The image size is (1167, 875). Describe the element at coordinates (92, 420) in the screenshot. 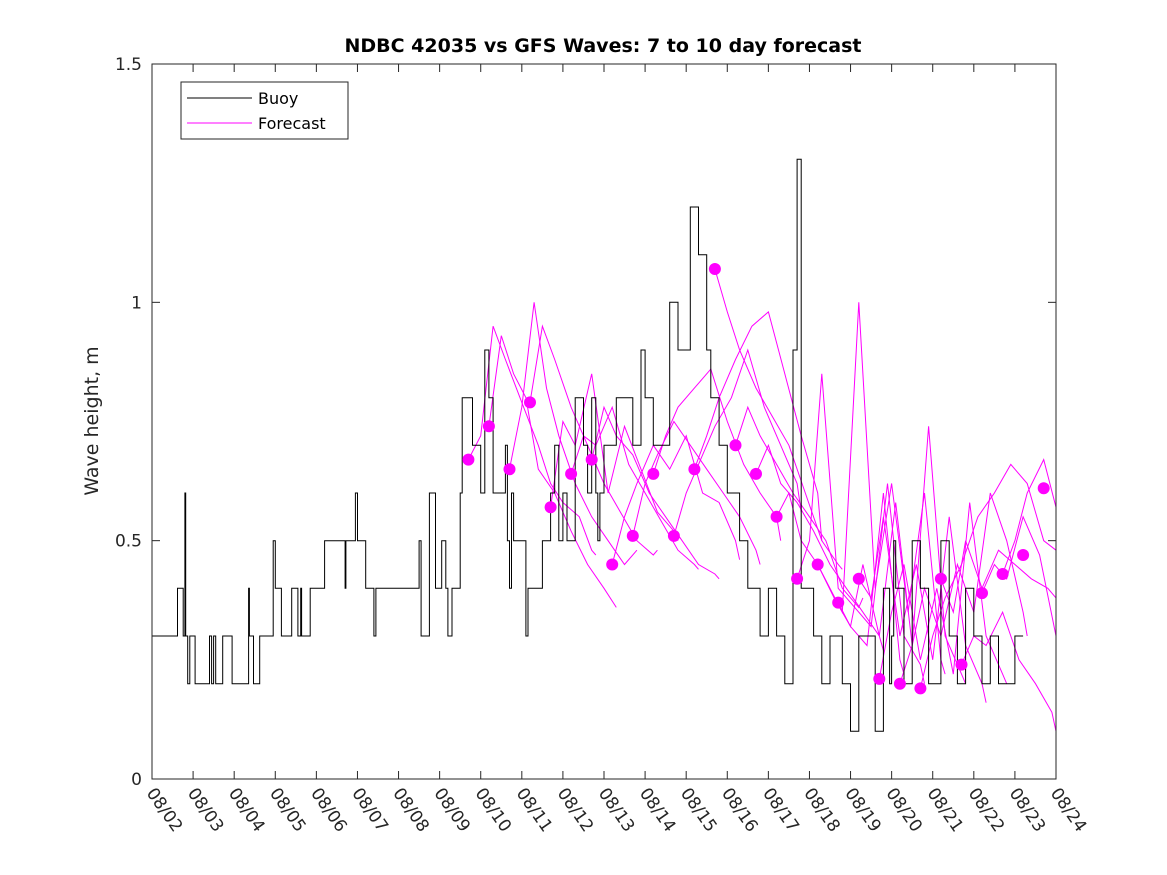

I see `y-axis-label: Wave height, m` at that location.